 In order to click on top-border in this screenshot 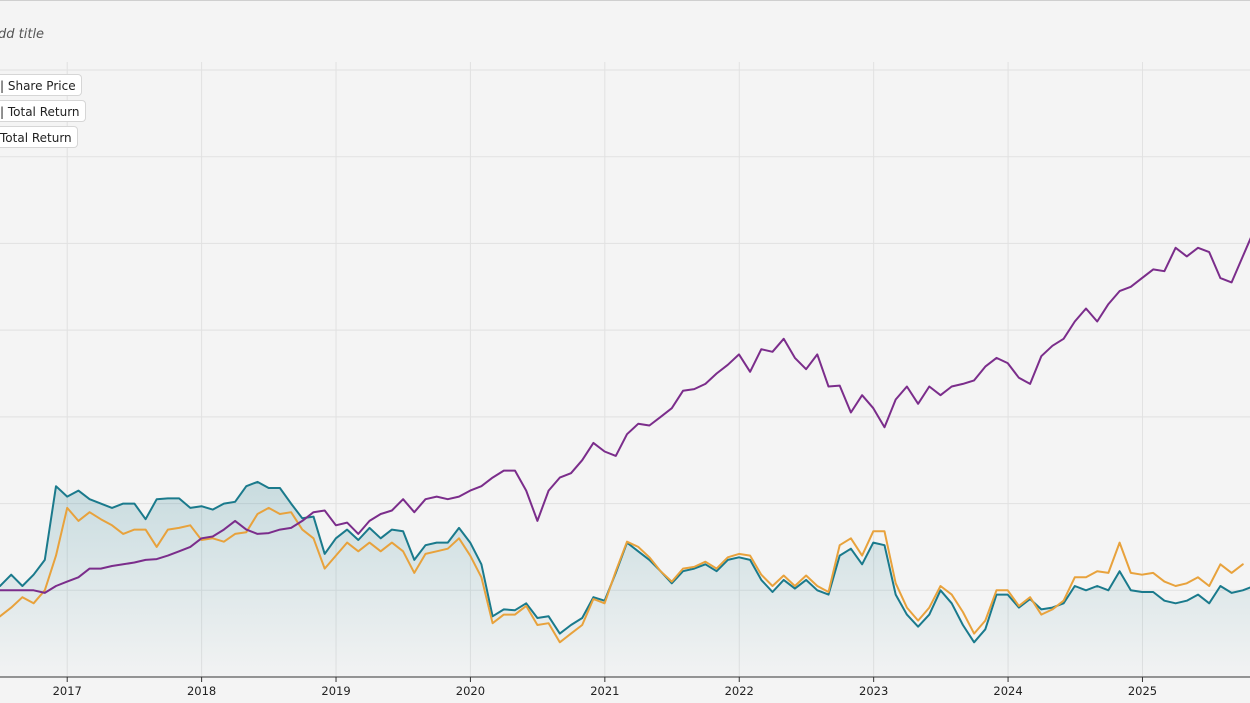, I will do `click(625, 0)`.